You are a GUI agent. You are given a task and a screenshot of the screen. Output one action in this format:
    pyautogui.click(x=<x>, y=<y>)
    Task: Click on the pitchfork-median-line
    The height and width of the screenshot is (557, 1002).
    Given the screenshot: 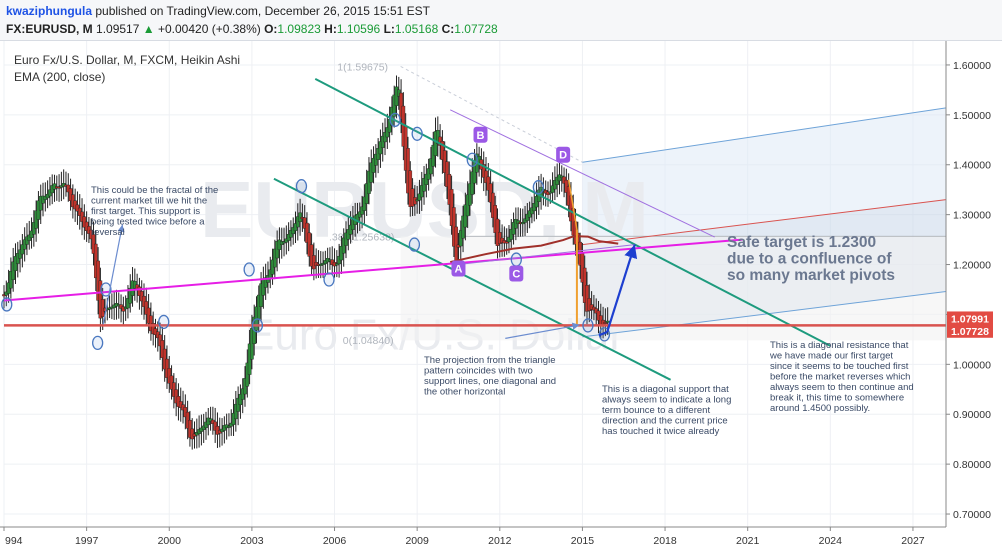 What is the action you would take?
    pyautogui.click(x=764, y=222)
    